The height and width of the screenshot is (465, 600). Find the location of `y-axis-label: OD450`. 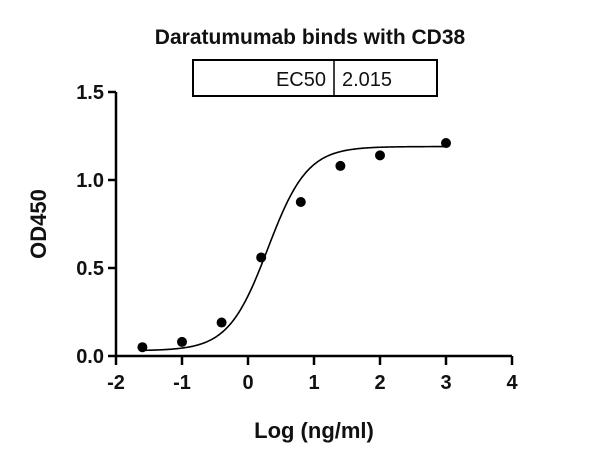

y-axis-label: OD450 is located at coordinates (38, 224).